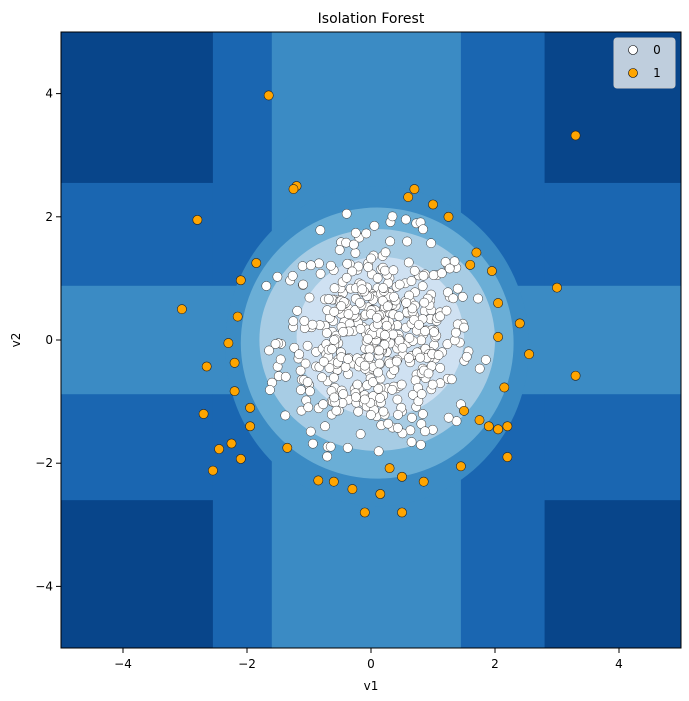  Describe the element at coordinates (657, 73) in the screenshot. I see `legend-label-1: 1` at that location.